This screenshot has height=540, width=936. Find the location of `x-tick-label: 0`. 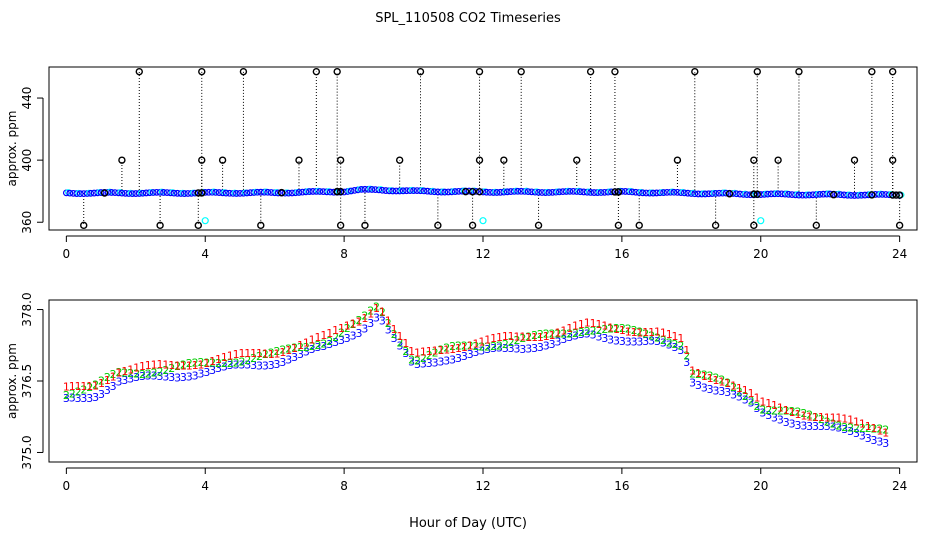

x-tick-label: 0 is located at coordinates (67, 254).